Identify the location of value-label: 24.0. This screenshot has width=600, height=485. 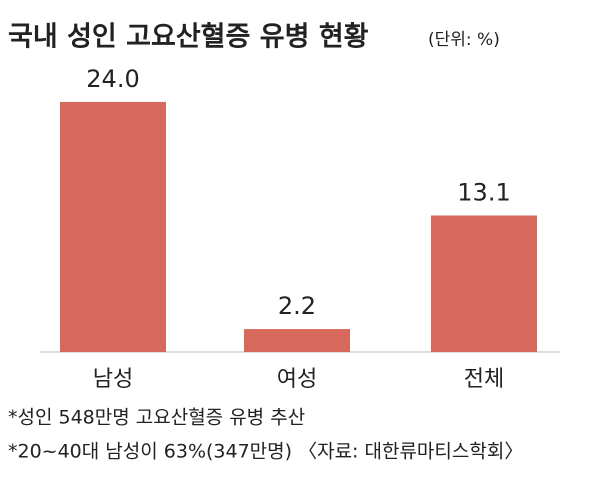
(112, 79).